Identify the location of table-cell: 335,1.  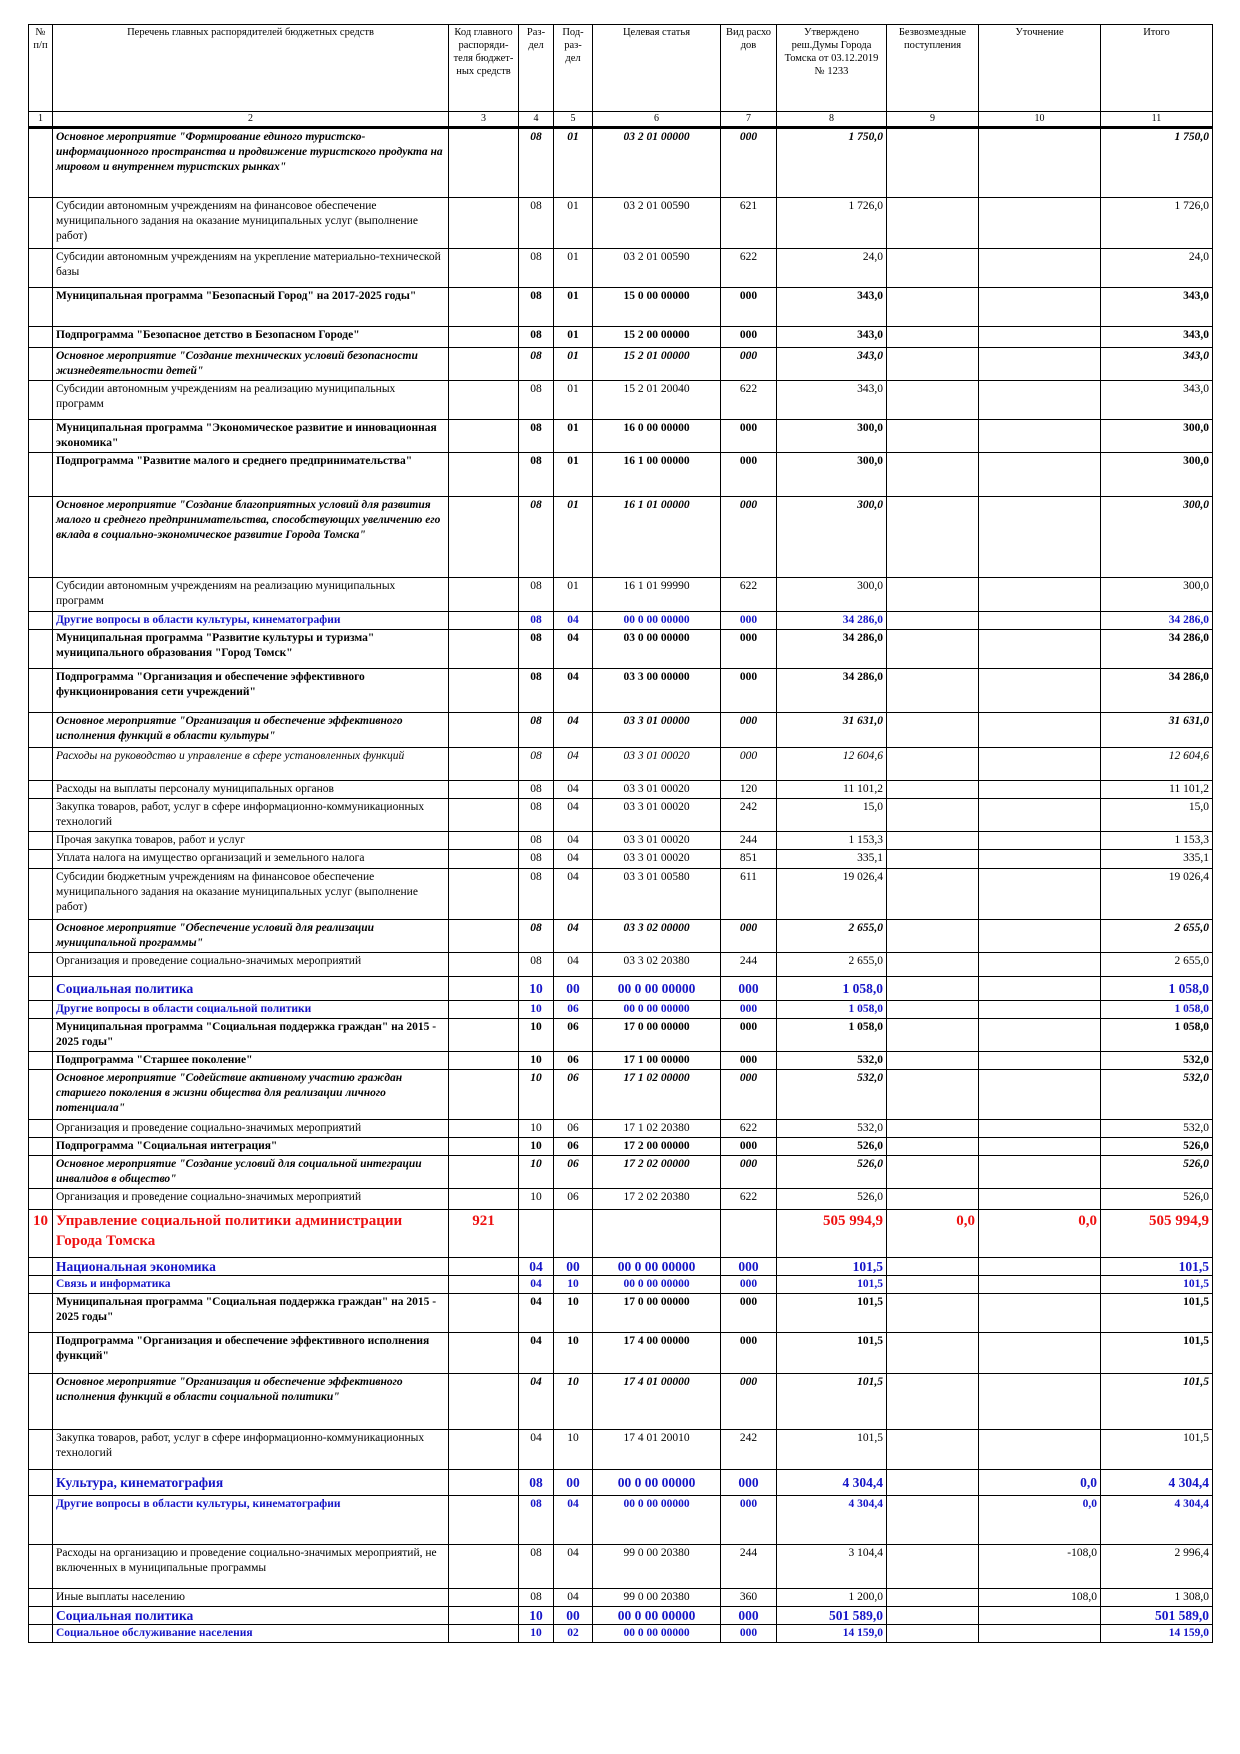
(1156, 859).